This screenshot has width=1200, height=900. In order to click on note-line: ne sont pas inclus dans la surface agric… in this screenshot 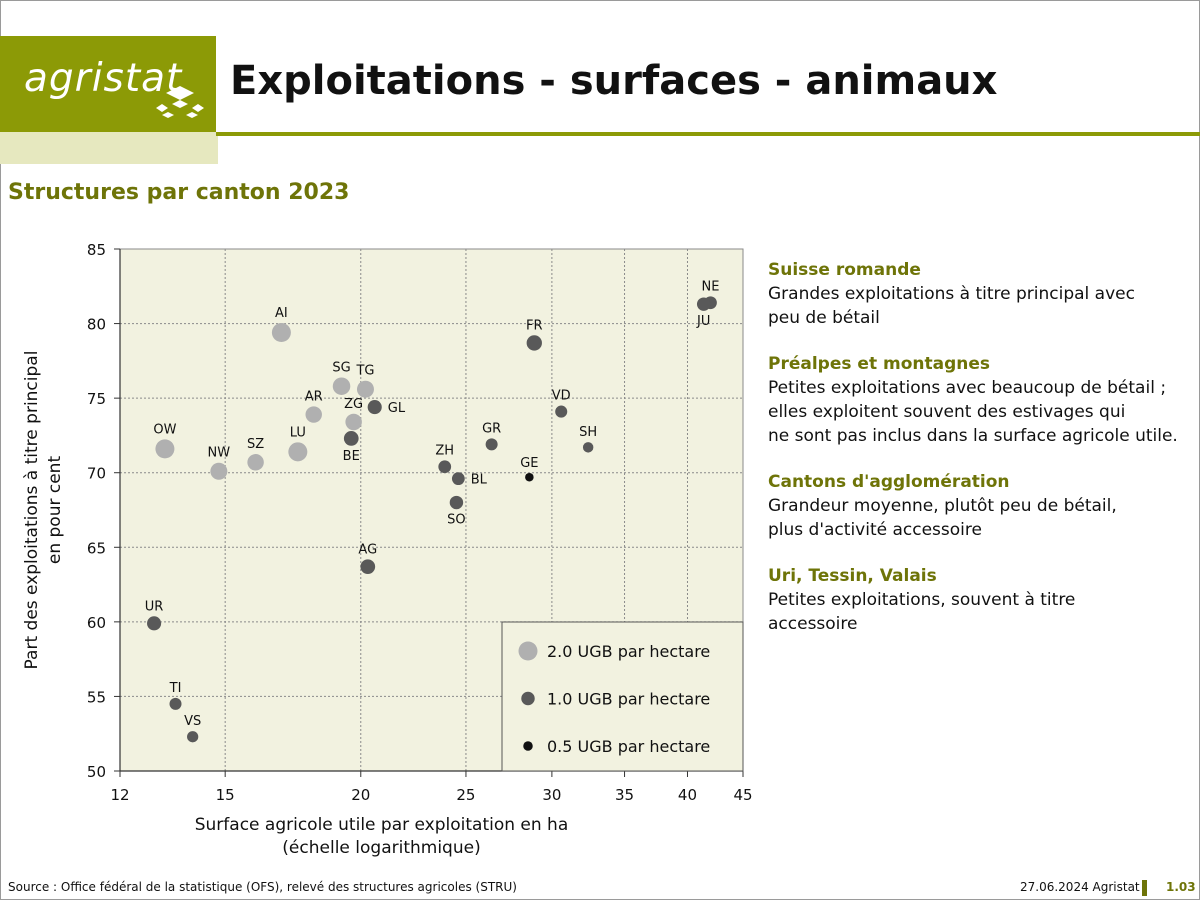, I will do `click(973, 436)`.